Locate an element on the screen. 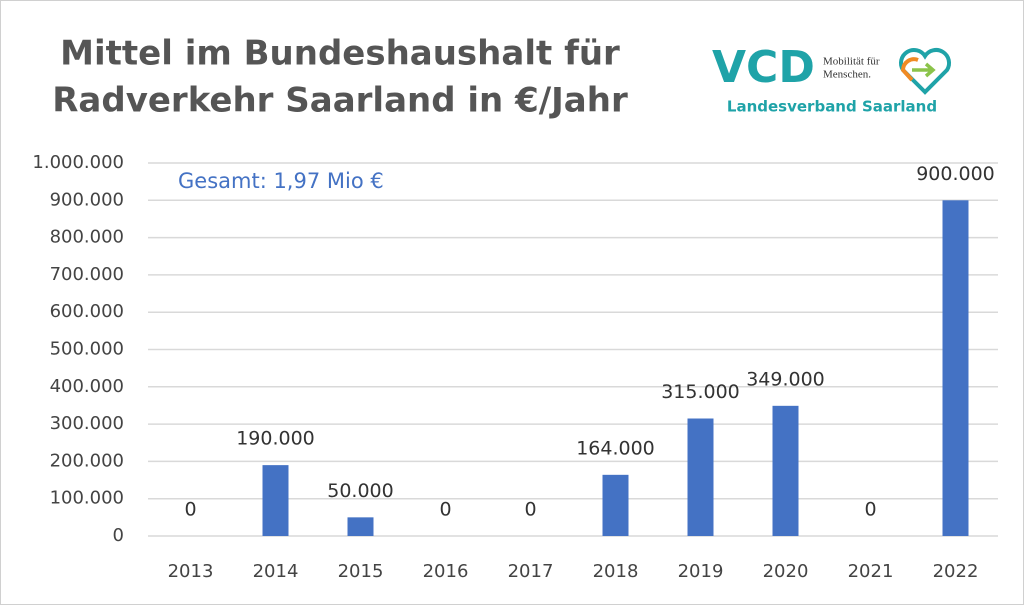  y-tick-label: 0 is located at coordinates (118, 535).